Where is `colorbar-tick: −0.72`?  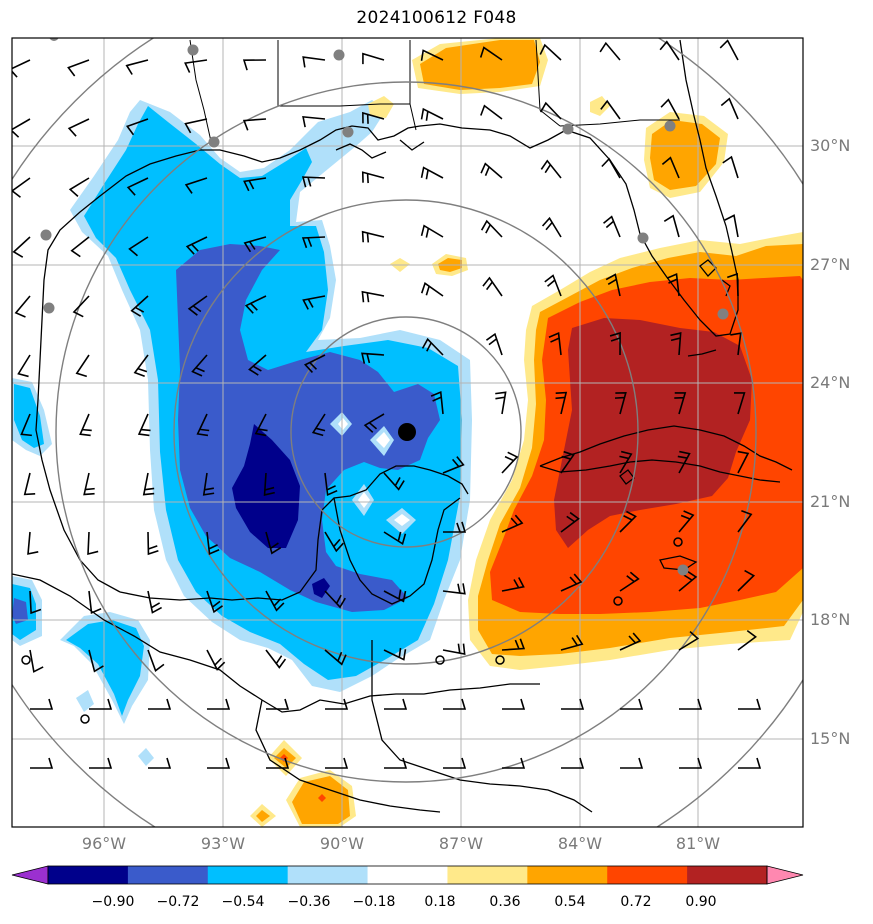
colorbar-tick: −0.72 is located at coordinates (178, 902).